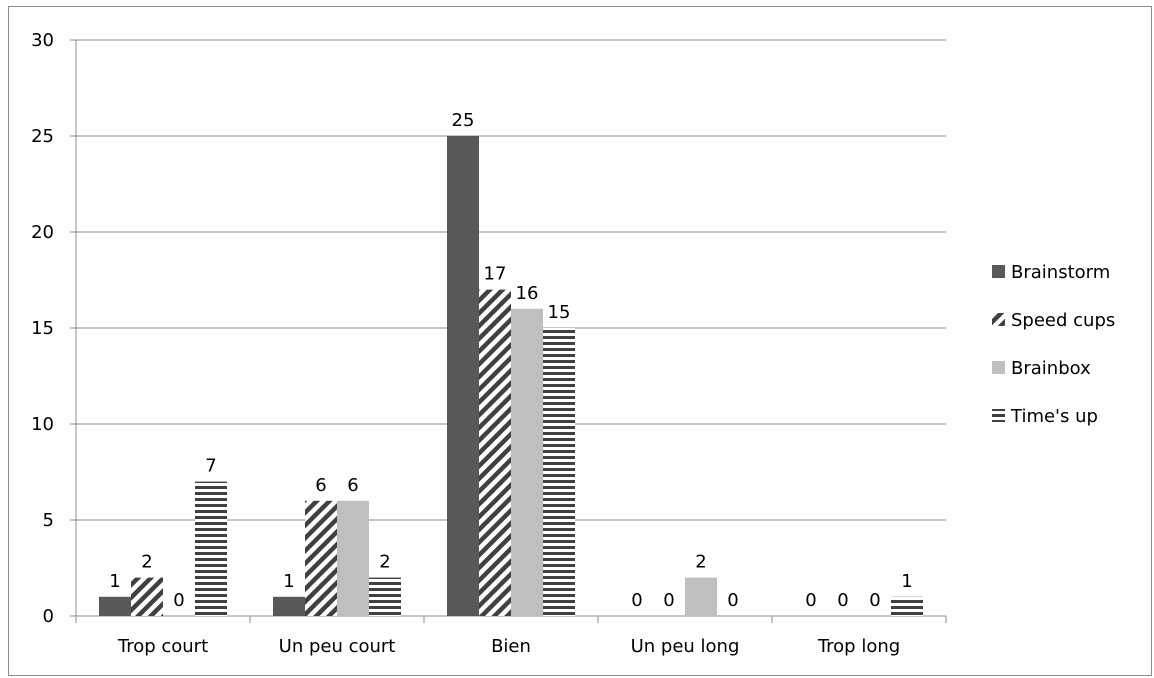  Describe the element at coordinates (48, 616) in the screenshot. I see `y-tick-label: 0` at that location.